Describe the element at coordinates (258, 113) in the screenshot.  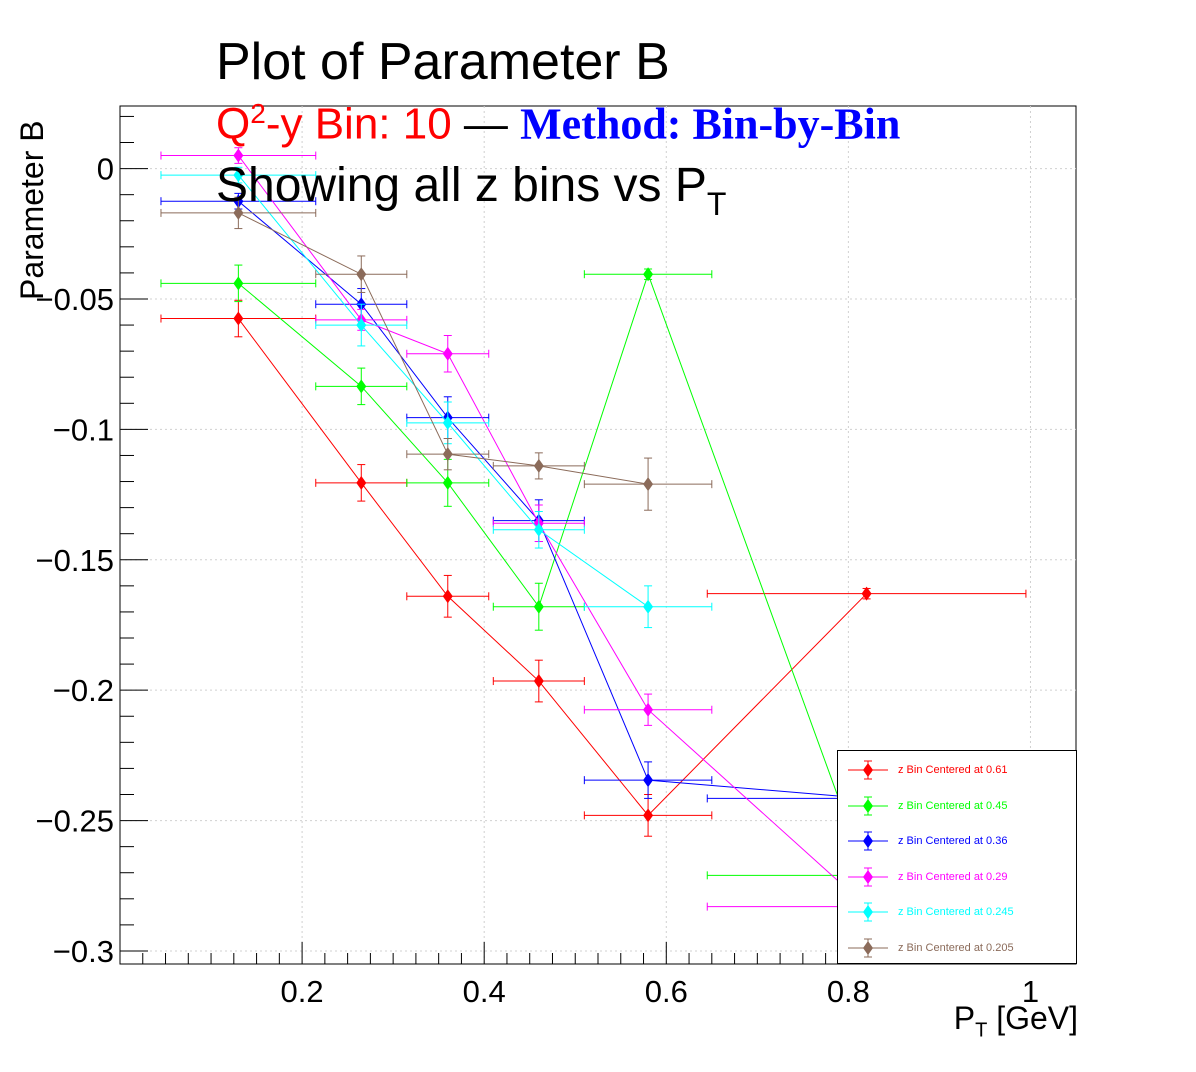
I see `subtitle-q-superscript: 2` at that location.